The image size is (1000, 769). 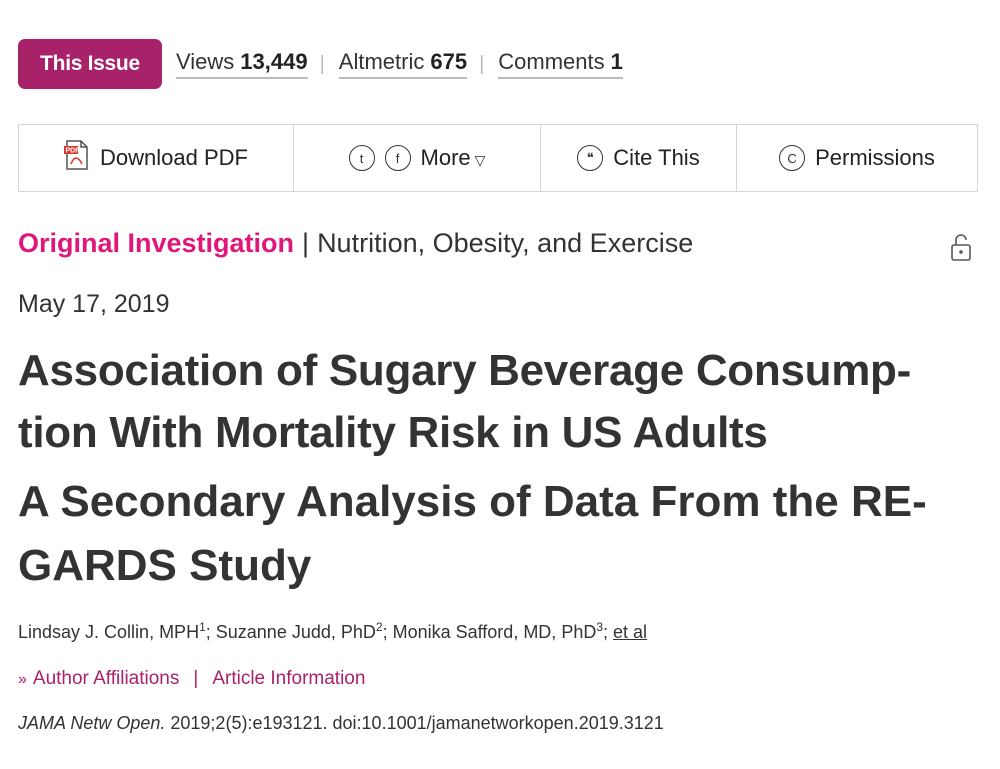 I want to click on journal-name: JAMA Netw Open., so click(x=92, y=723).